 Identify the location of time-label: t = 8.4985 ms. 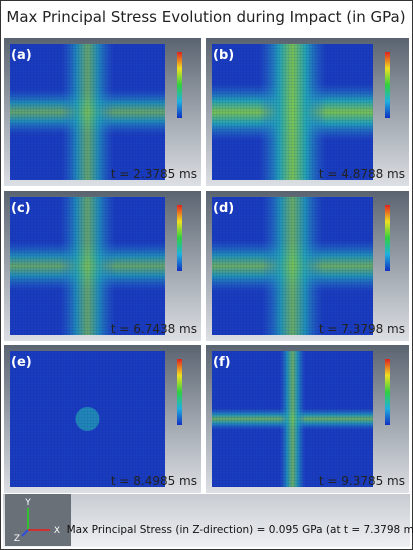
(154, 481).